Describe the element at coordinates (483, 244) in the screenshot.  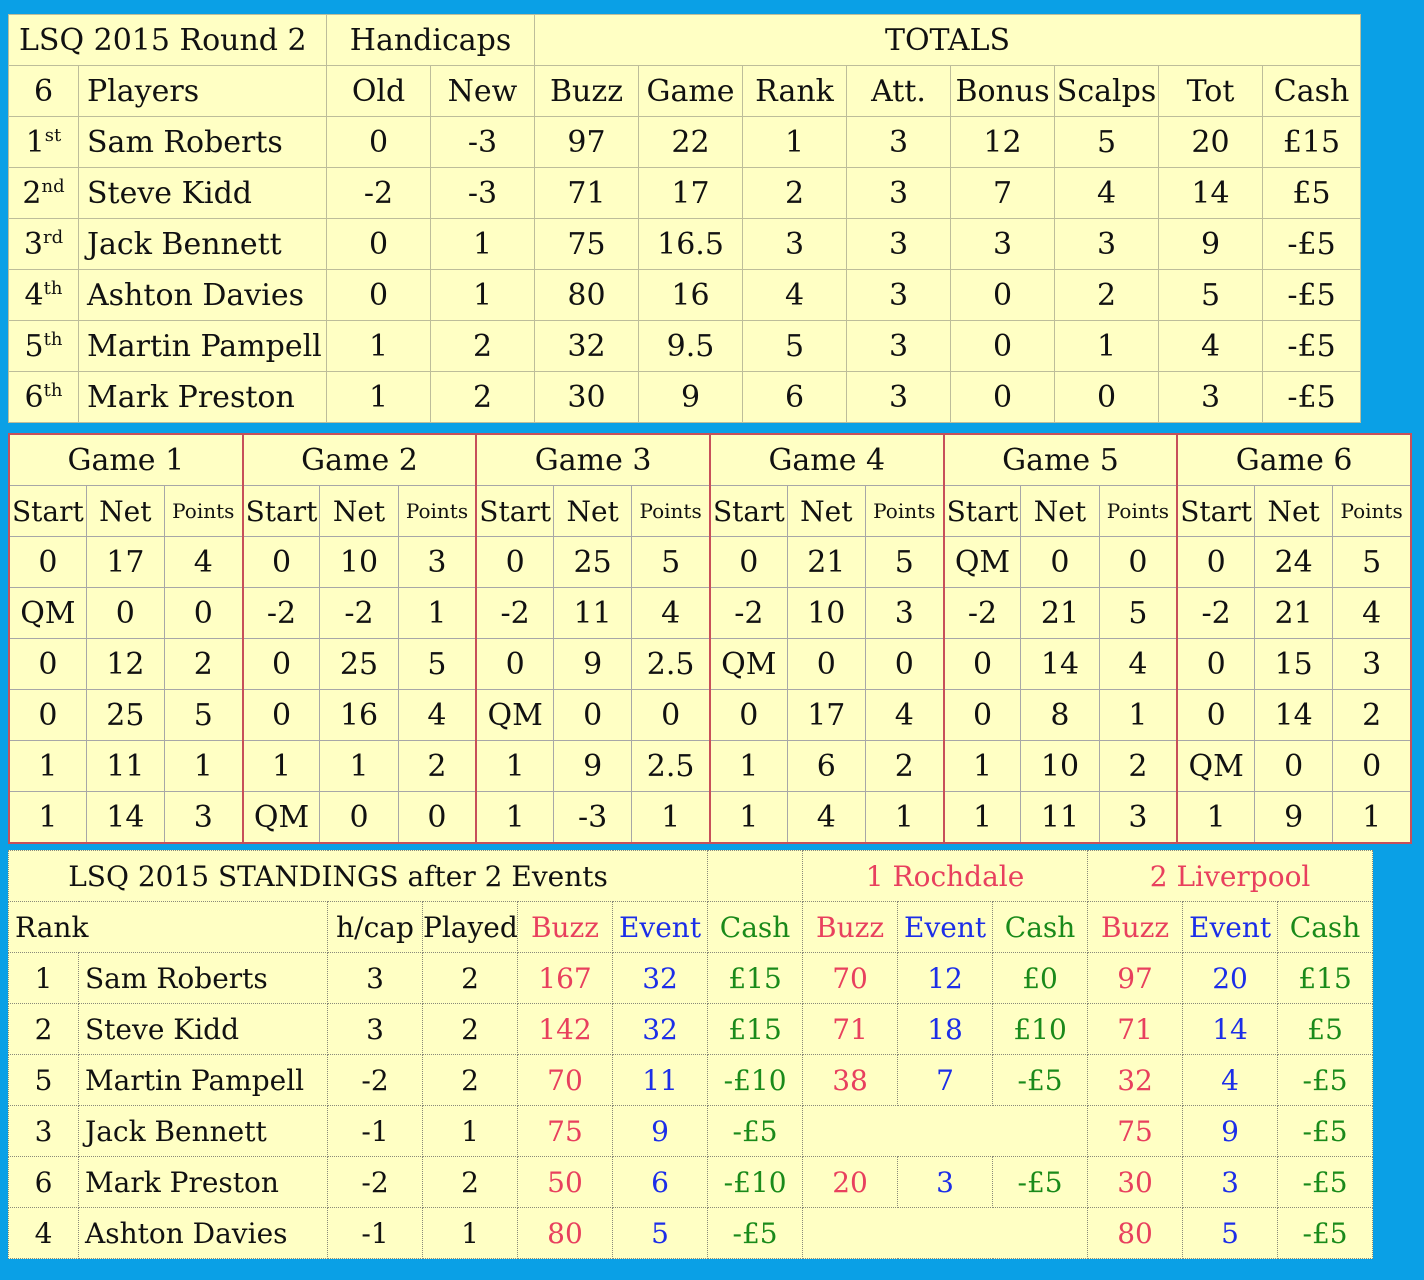
I see `new-handicap: 1` at that location.